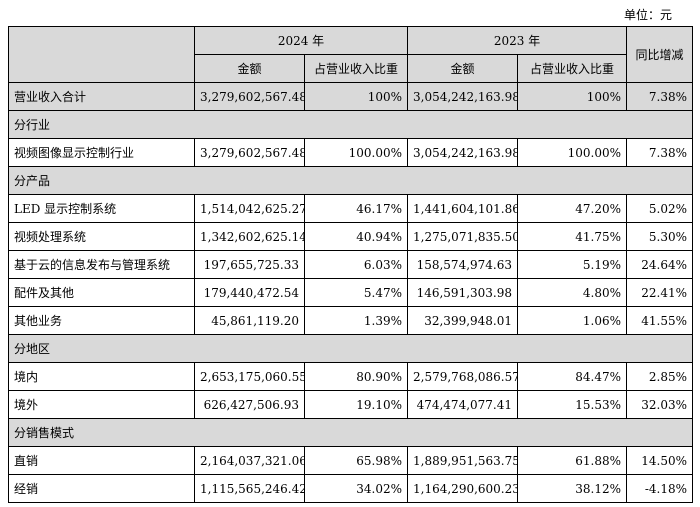 The image size is (700, 507). I want to click on yoy-change: 22.41%, so click(660, 292).